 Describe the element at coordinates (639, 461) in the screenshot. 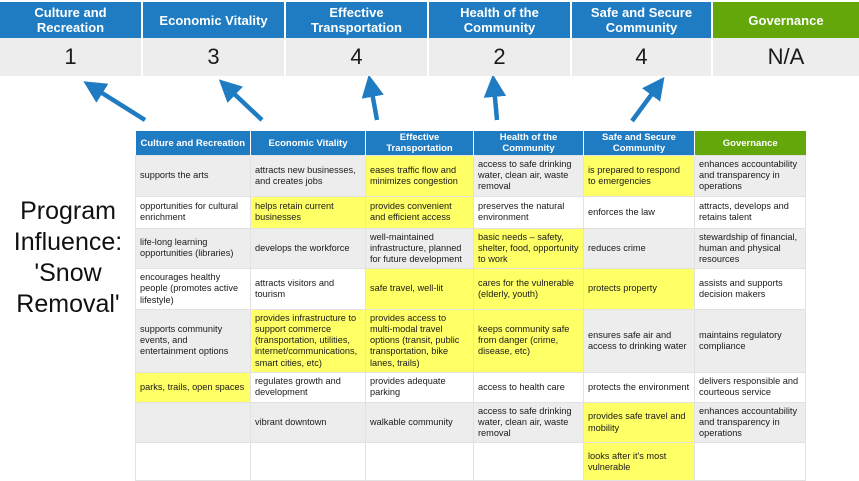

I see `matrix-cell: looks after it's most vulnerable` at that location.